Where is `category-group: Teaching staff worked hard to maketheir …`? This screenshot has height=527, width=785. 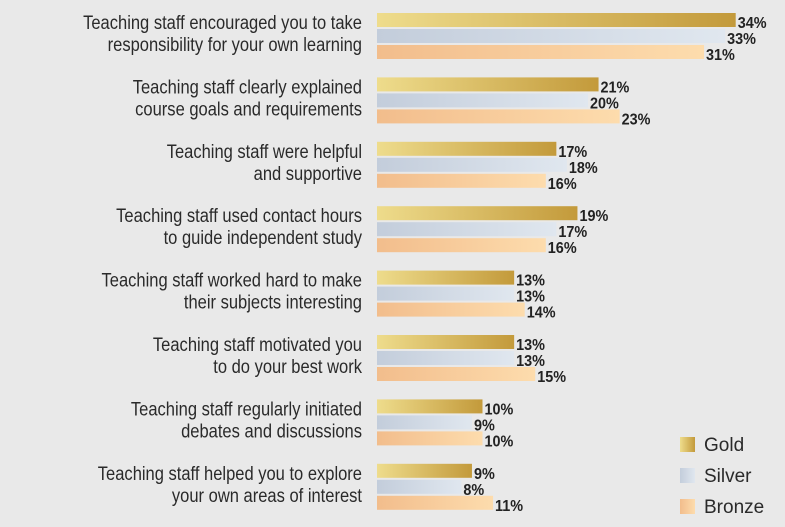
category-group: Teaching staff worked hard to maketheir … is located at coordinates (329, 296).